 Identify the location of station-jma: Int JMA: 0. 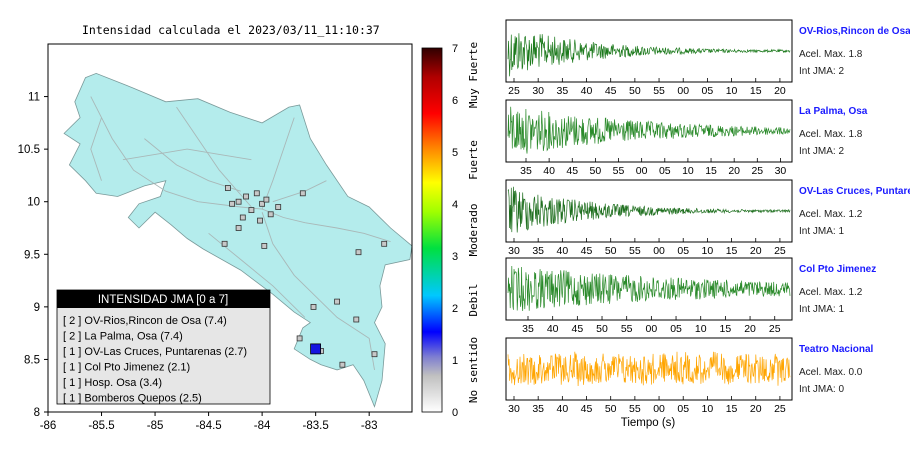
(821, 389).